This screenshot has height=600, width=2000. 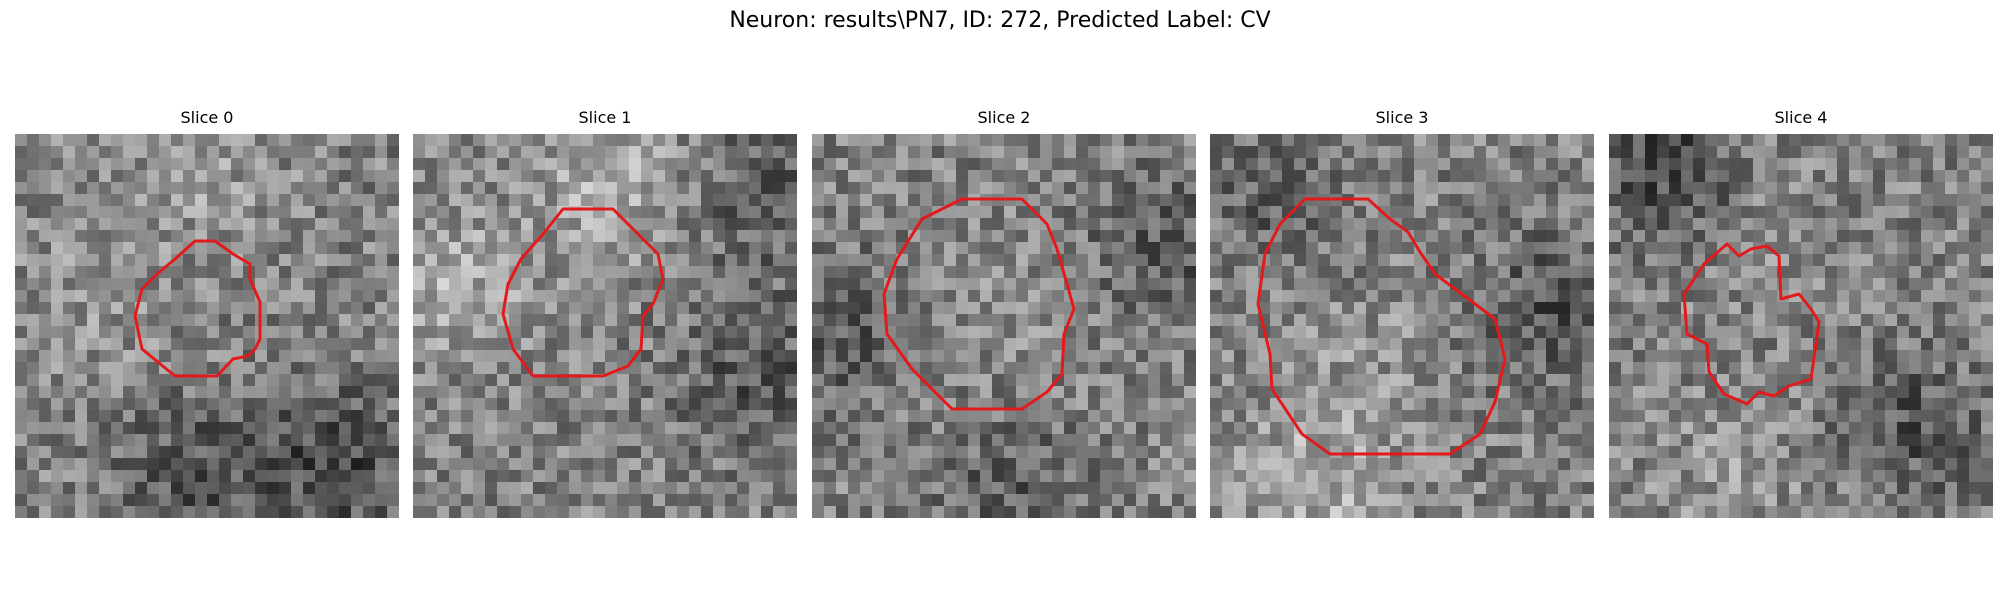 I want to click on slice-title-3: Slice 3, so click(x=1402, y=117).